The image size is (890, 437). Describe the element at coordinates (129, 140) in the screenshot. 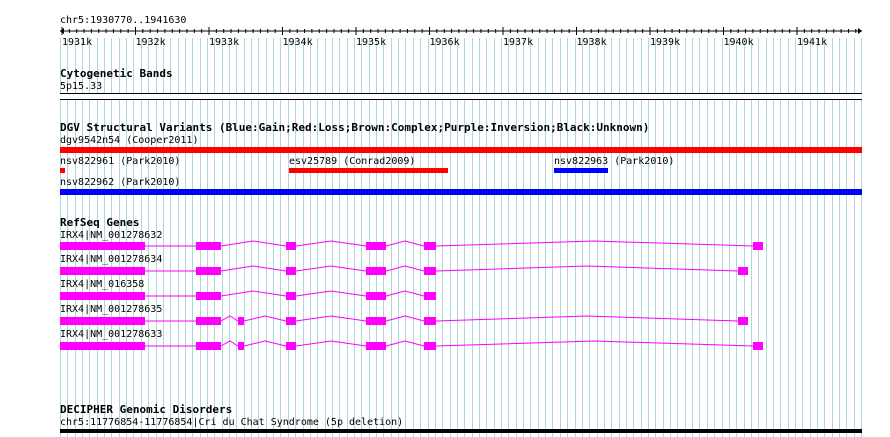

I see `dgv-feature-label: dgv9542n54 (Cooper2011)` at that location.